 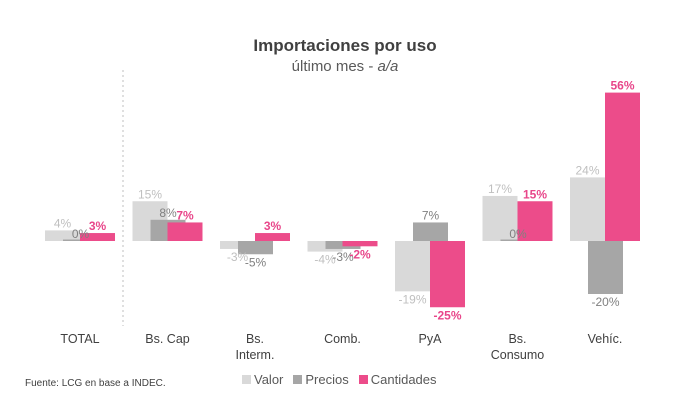 I want to click on data-label-precios: 8%, so click(x=168, y=213).